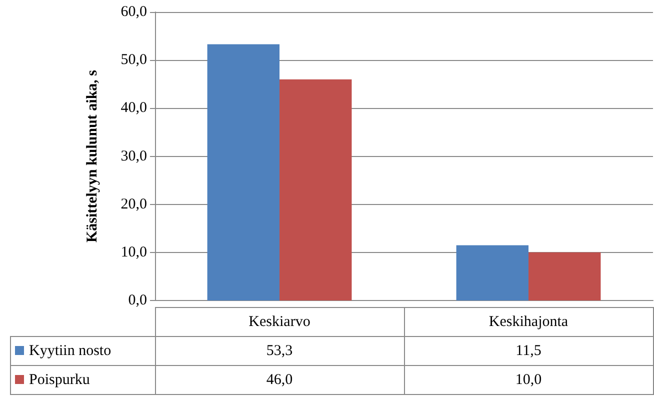  What do you see at coordinates (133, 156) in the screenshot?
I see `y-tick-label: 30,0` at bounding box center [133, 156].